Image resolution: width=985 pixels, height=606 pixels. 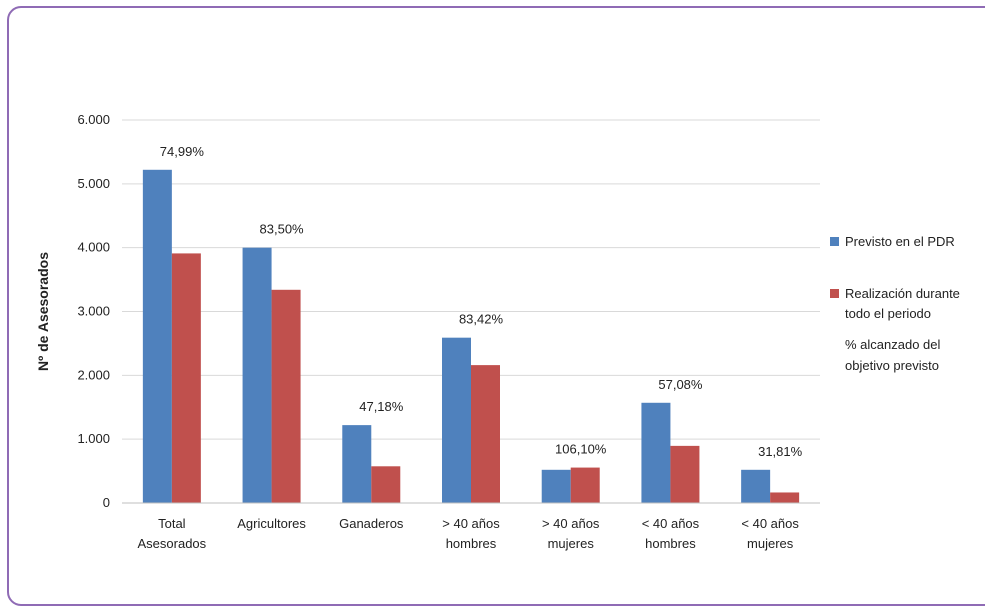 I want to click on category-label: Ganaderos, so click(x=371, y=523).